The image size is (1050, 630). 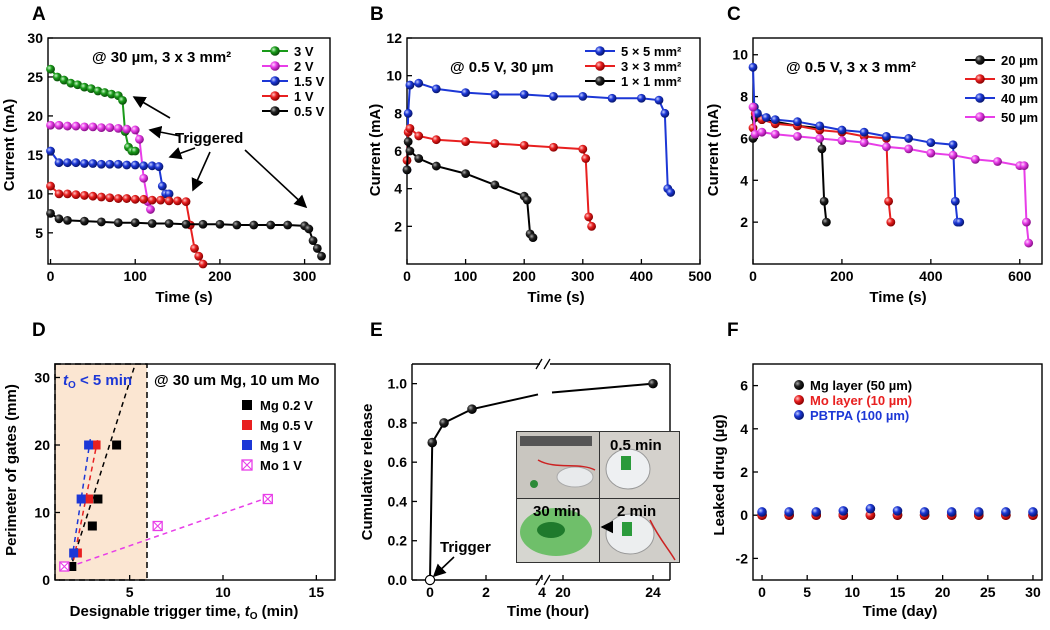 I want to click on x-tick-label-a: 100, so click(x=136, y=276).